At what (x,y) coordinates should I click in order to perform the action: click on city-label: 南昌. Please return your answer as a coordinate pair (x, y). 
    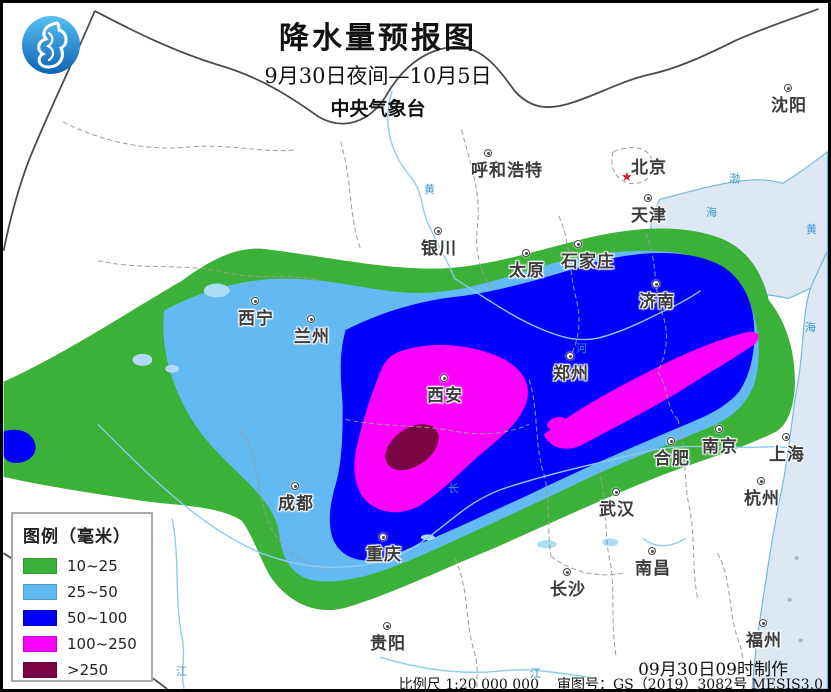
    Looking at the image, I should click on (653, 563).